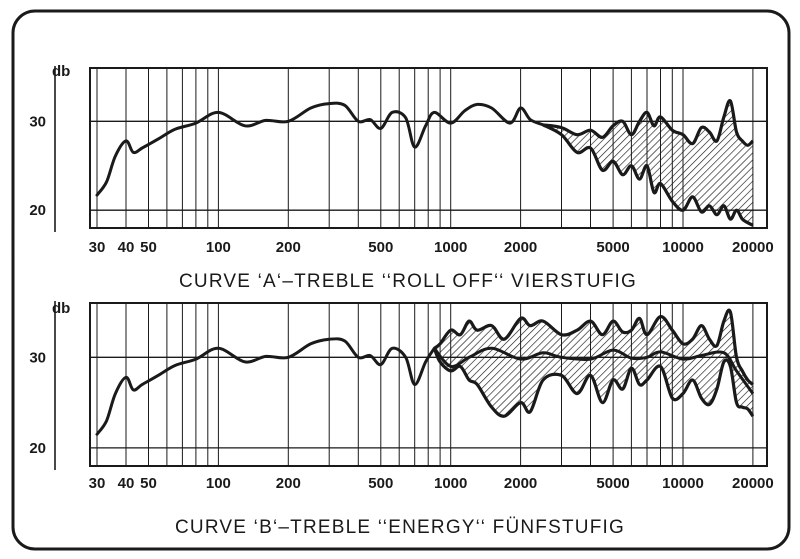  I want to click on chart-a-caption: CURVE ‘A‘–TREBLE ‘‘ROLL OFF‘‘ VIERSTUFIG, so click(408, 281).